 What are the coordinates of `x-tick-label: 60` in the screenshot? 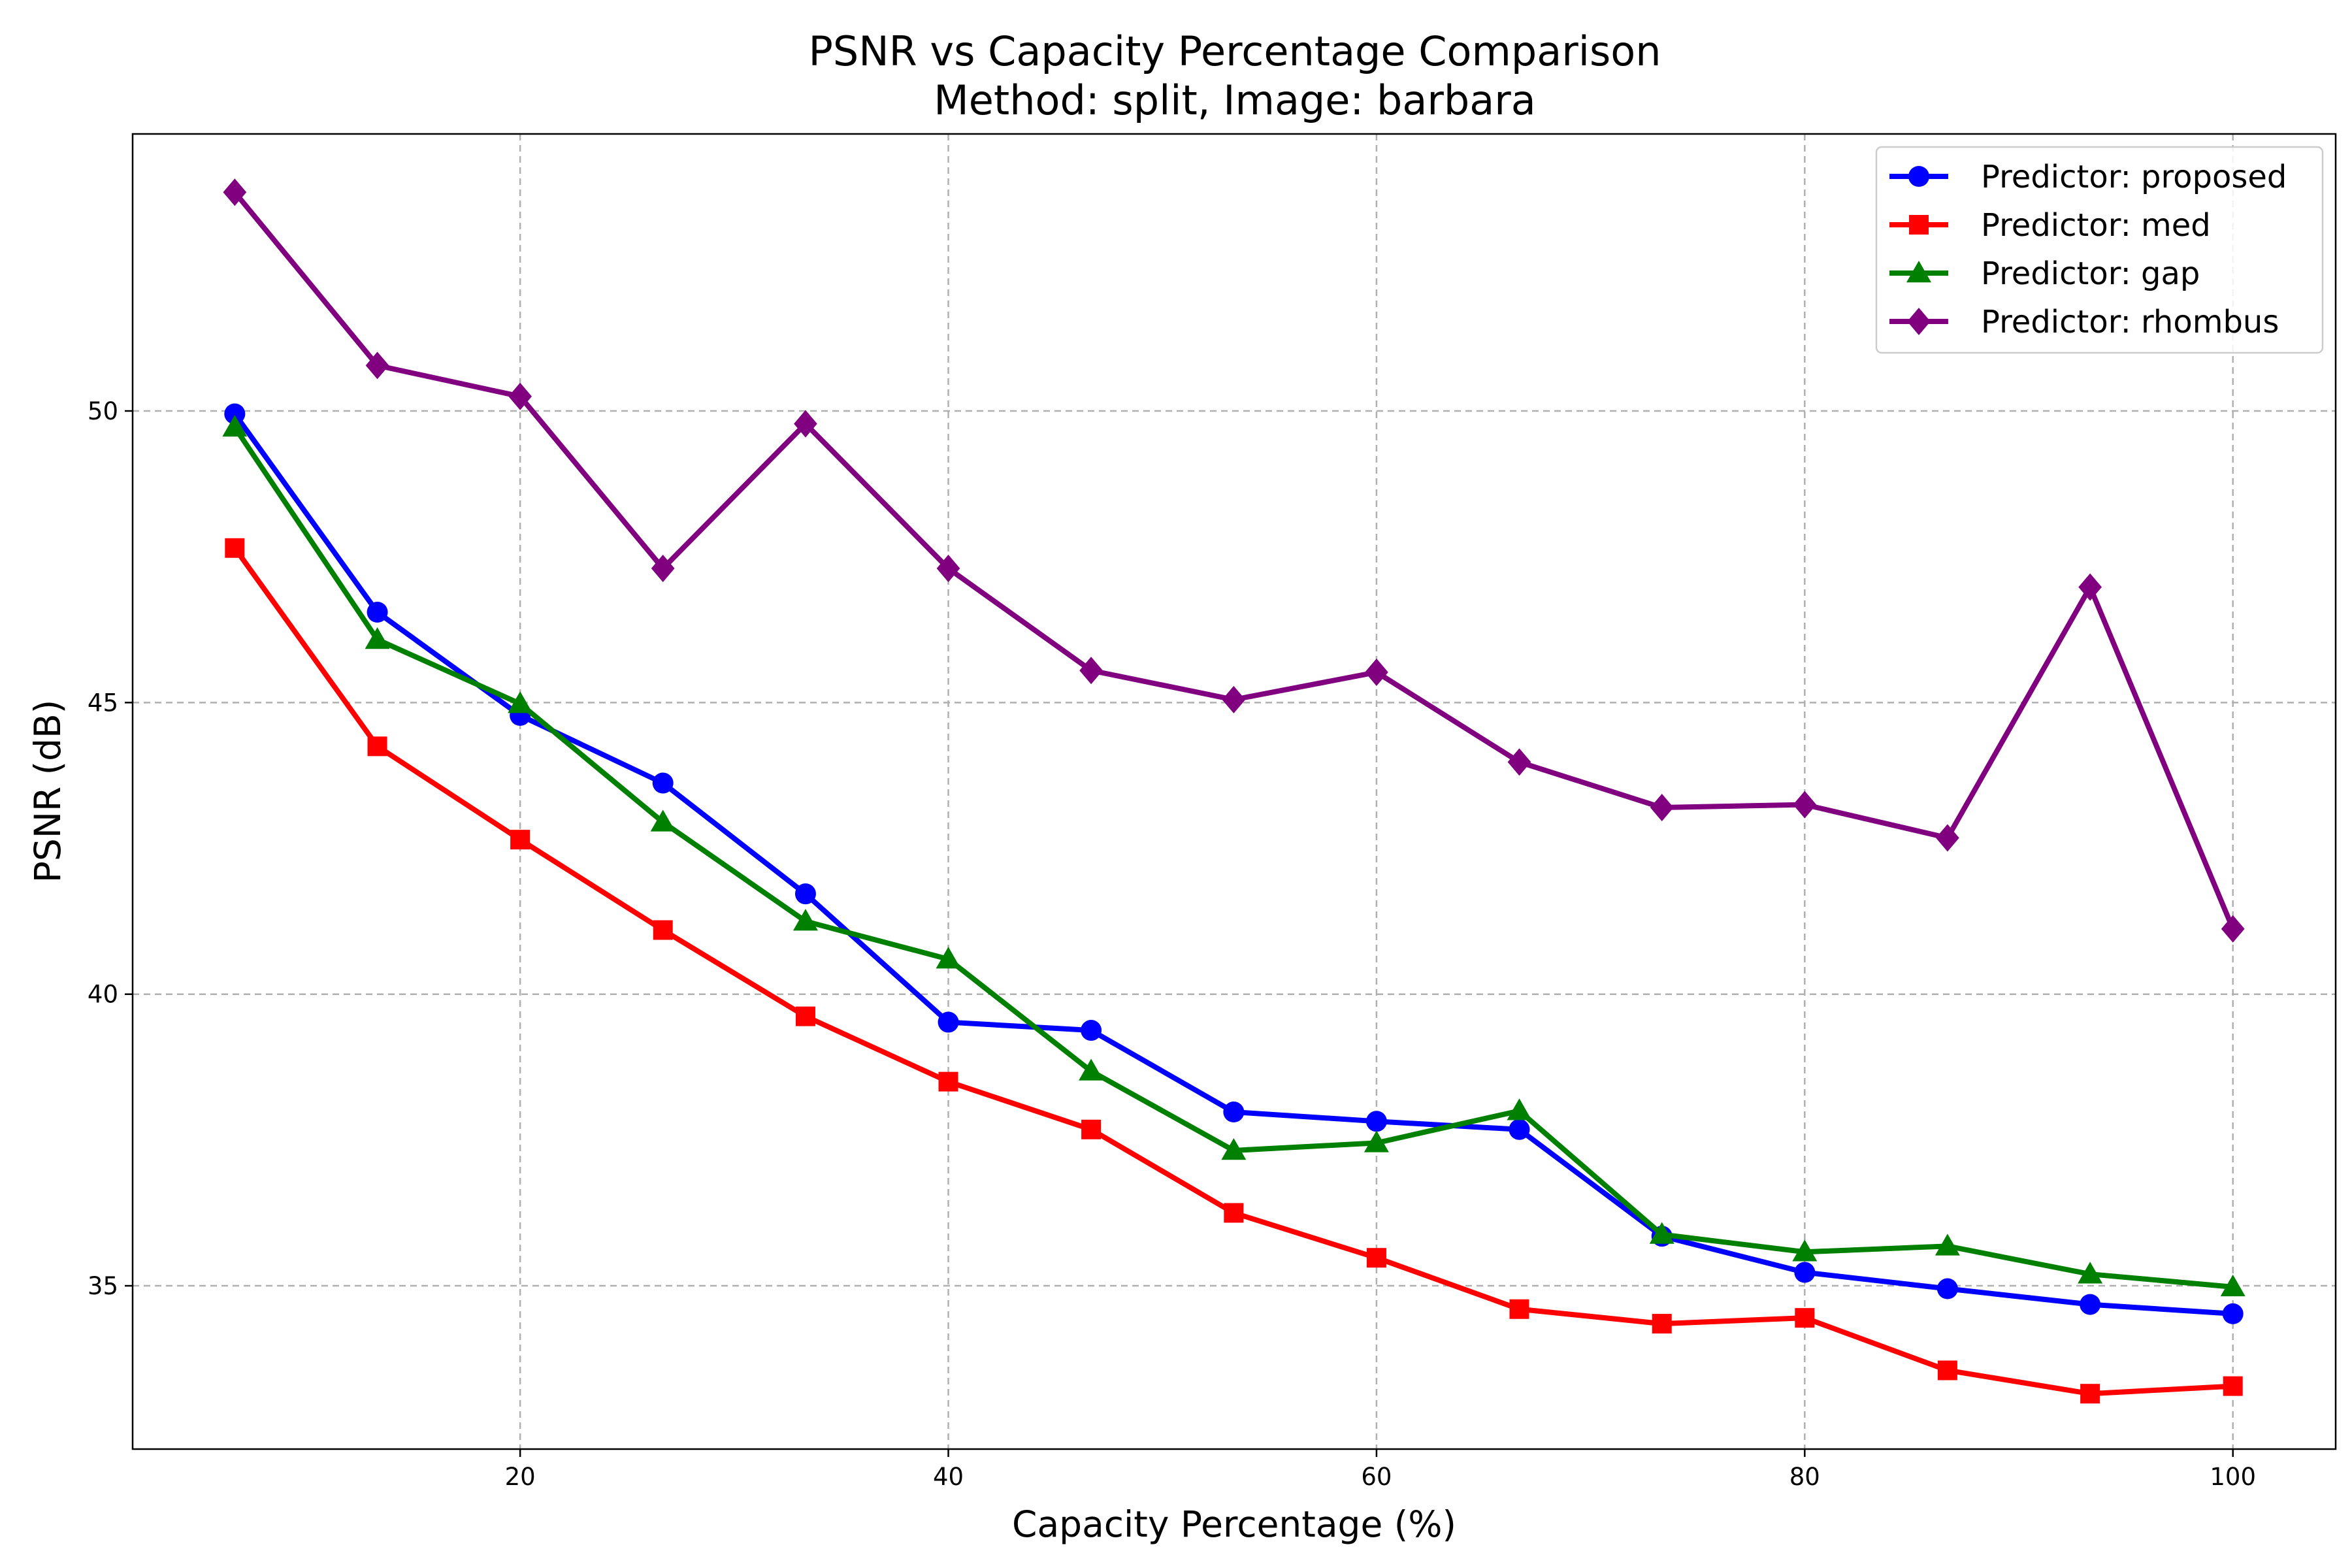 It's located at (1376, 1477).